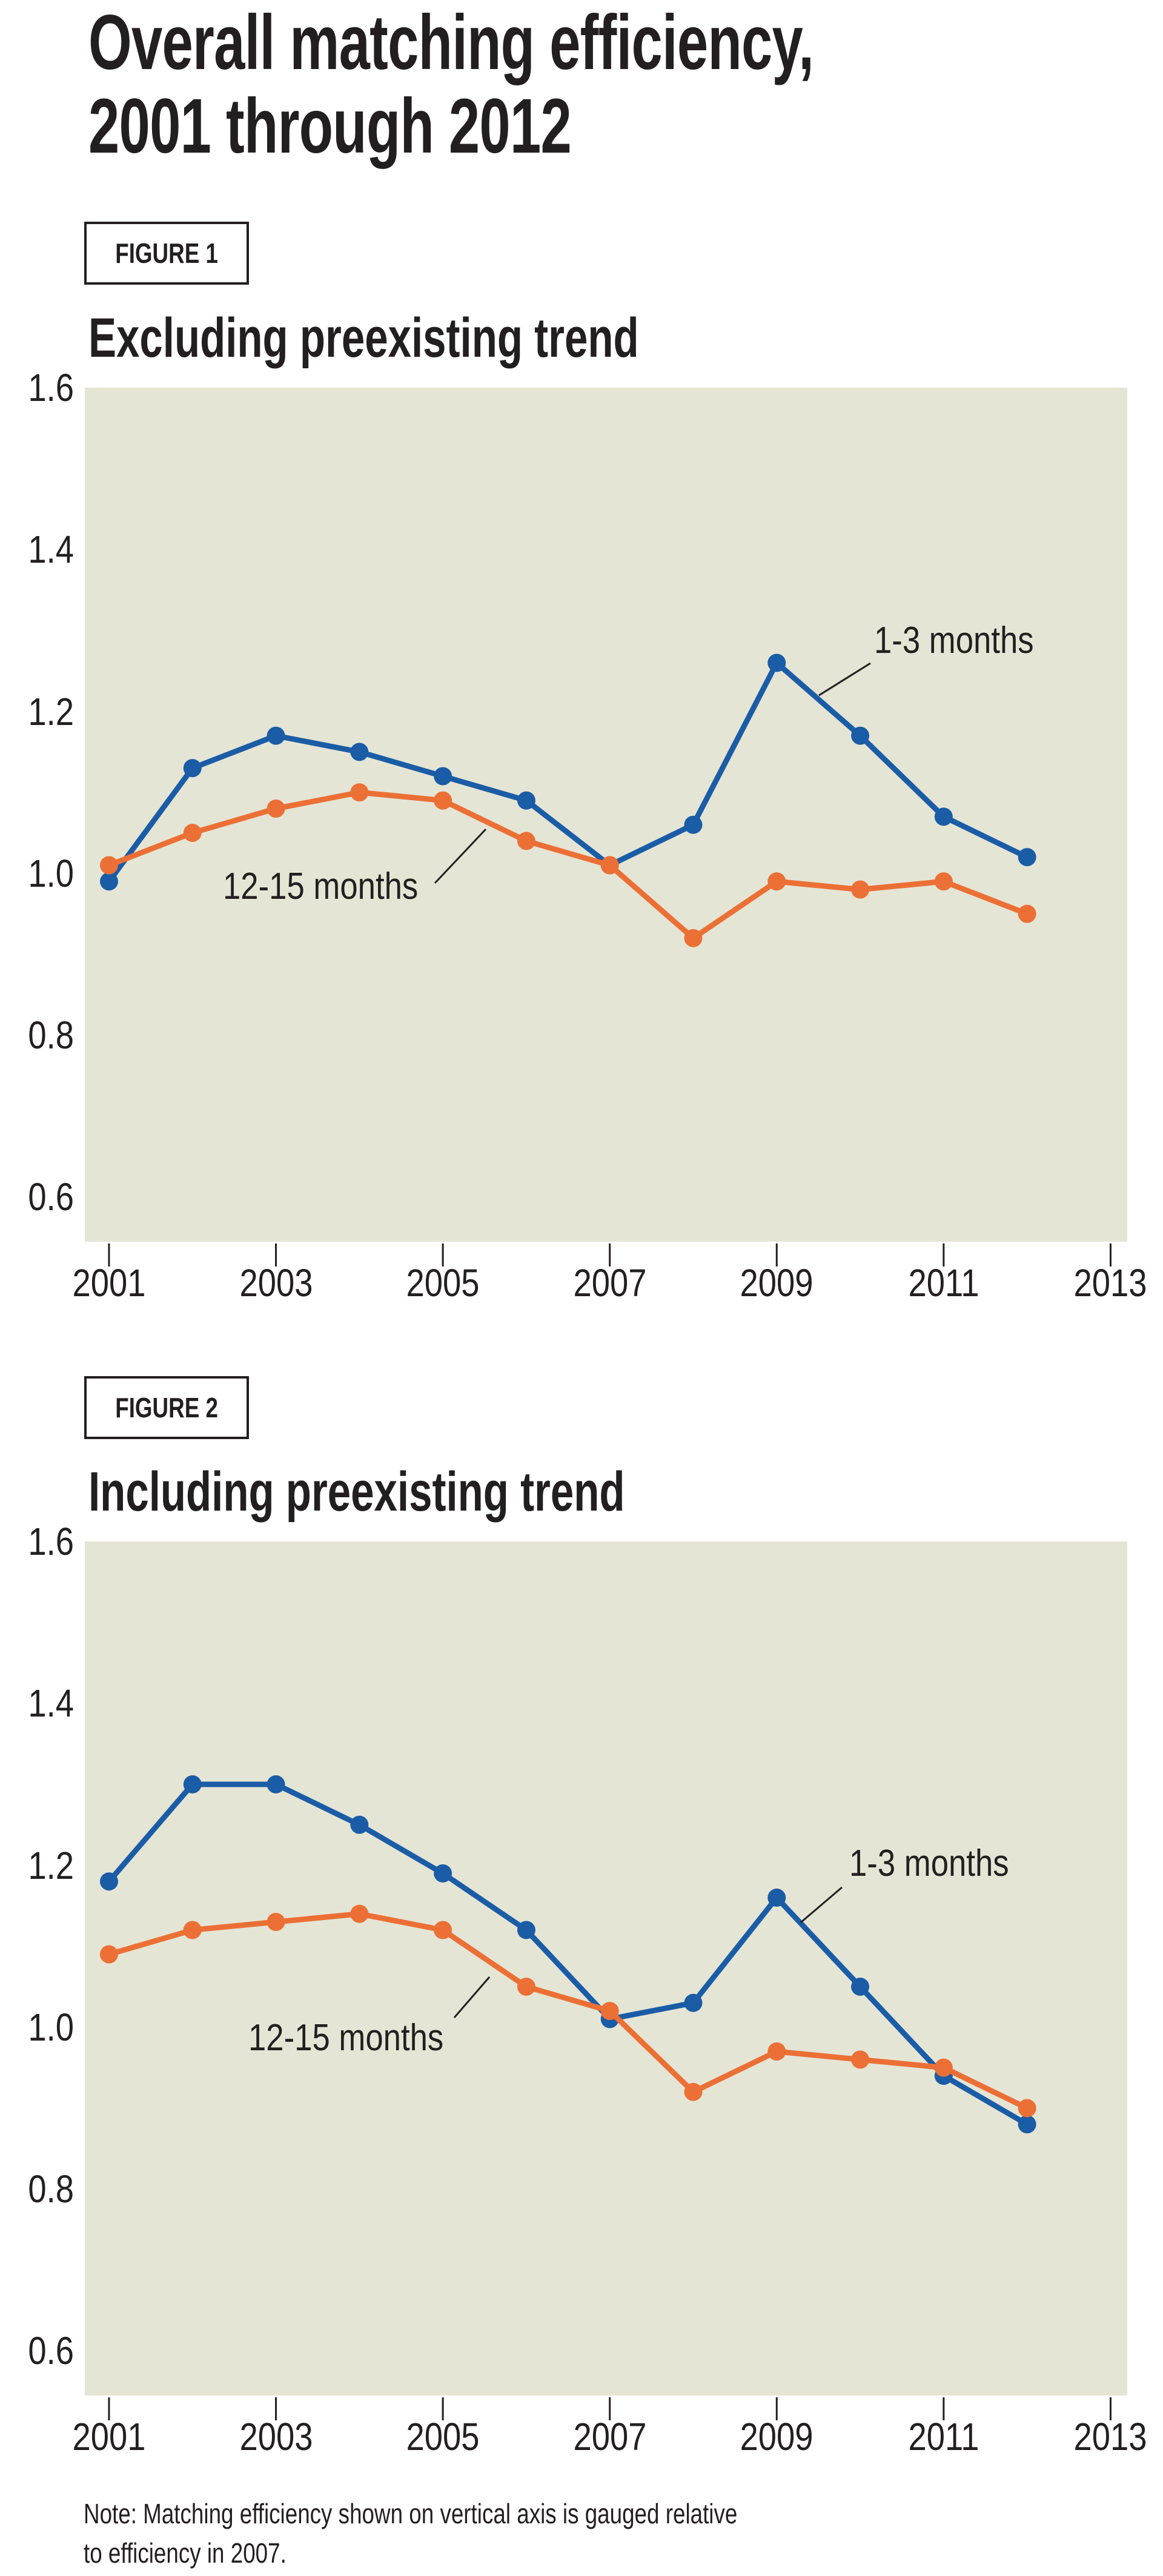 The width and height of the screenshot is (1163, 2576). Describe the element at coordinates (363, 338) in the screenshot. I see `figure-1-subtitle-text: Excluding preexisting trend` at that location.